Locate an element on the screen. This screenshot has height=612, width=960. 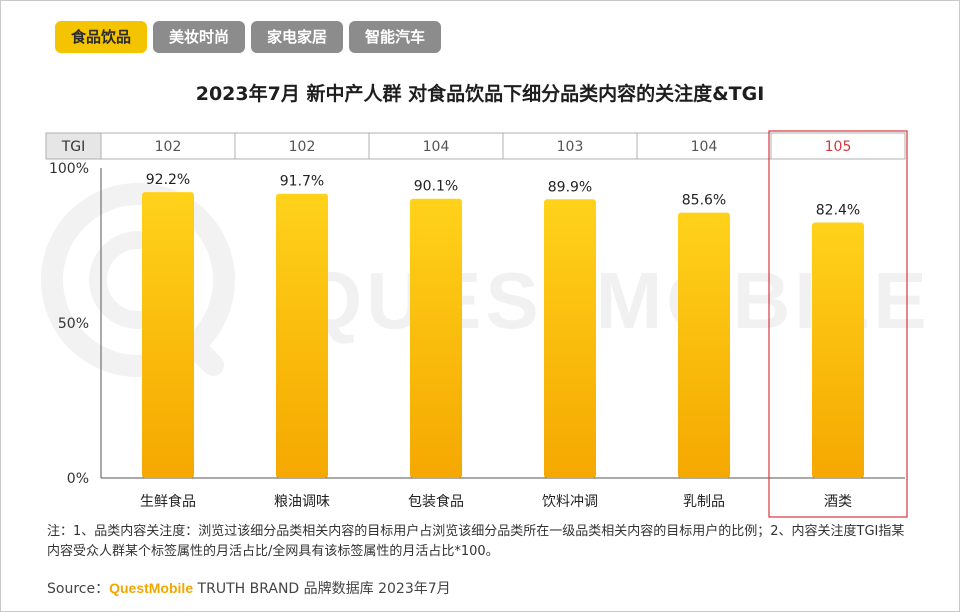
x-tick-label: 生鲜食品 is located at coordinates (168, 501).